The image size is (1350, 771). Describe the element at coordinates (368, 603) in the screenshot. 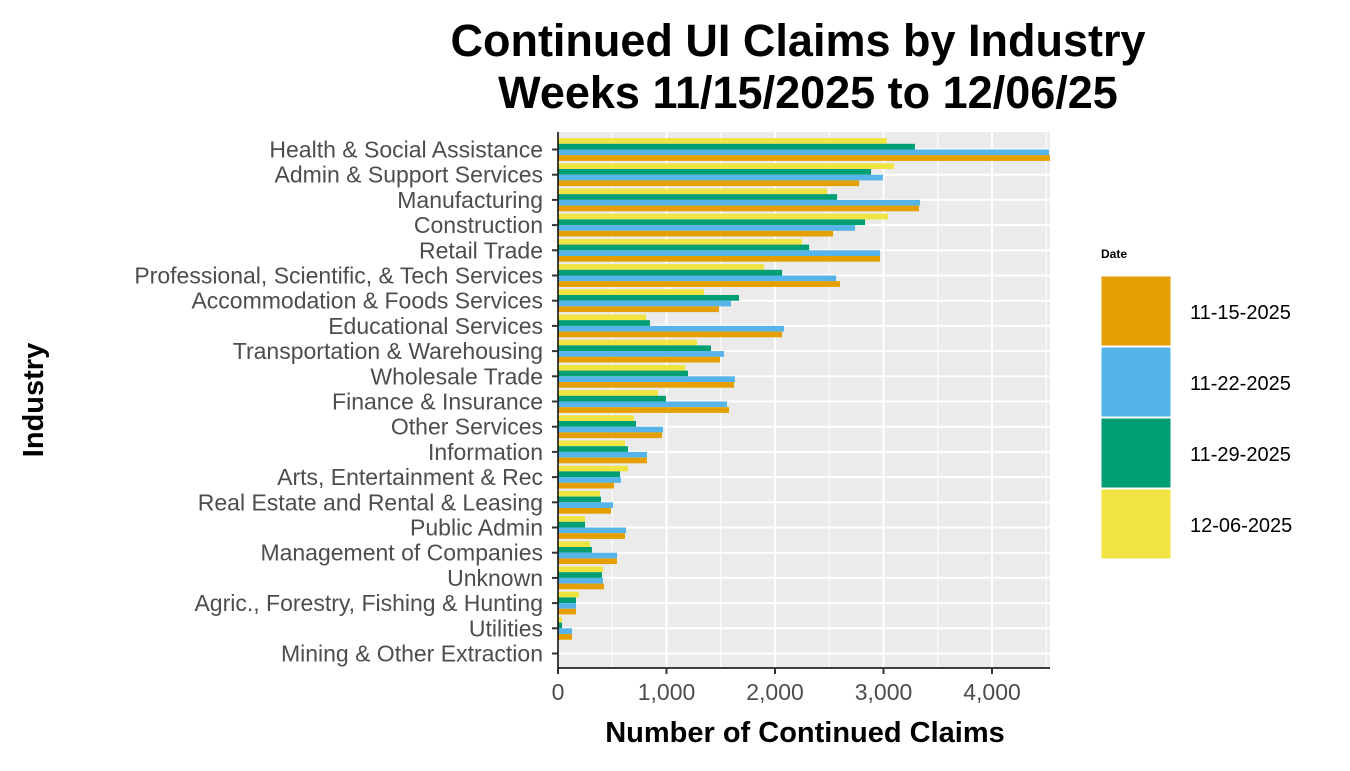

I see `y-tick-label: Agric., Forestry, Fishing & Hunting` at that location.